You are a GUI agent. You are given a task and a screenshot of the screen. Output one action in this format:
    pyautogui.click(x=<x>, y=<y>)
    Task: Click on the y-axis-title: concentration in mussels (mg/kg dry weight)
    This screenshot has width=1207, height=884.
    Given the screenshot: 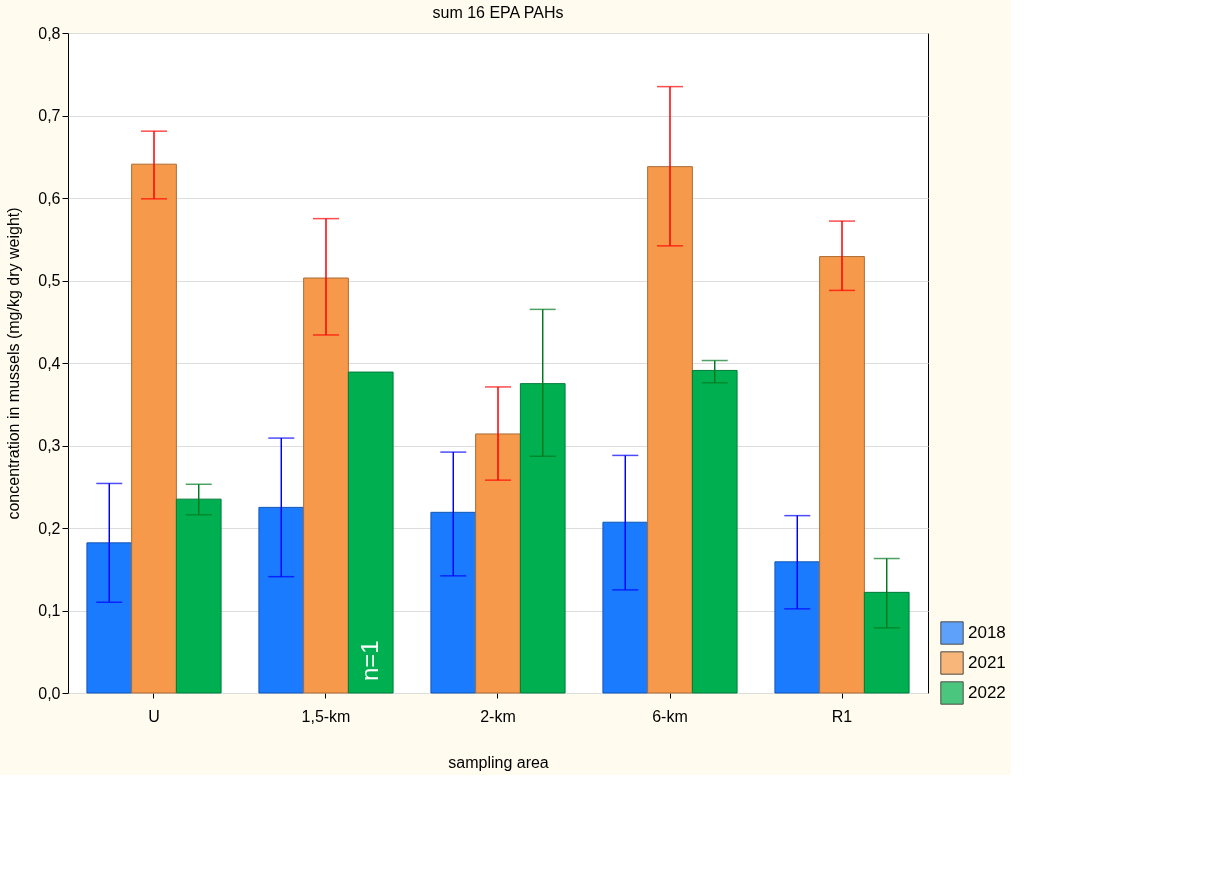 What is the action you would take?
    pyautogui.click(x=14, y=363)
    